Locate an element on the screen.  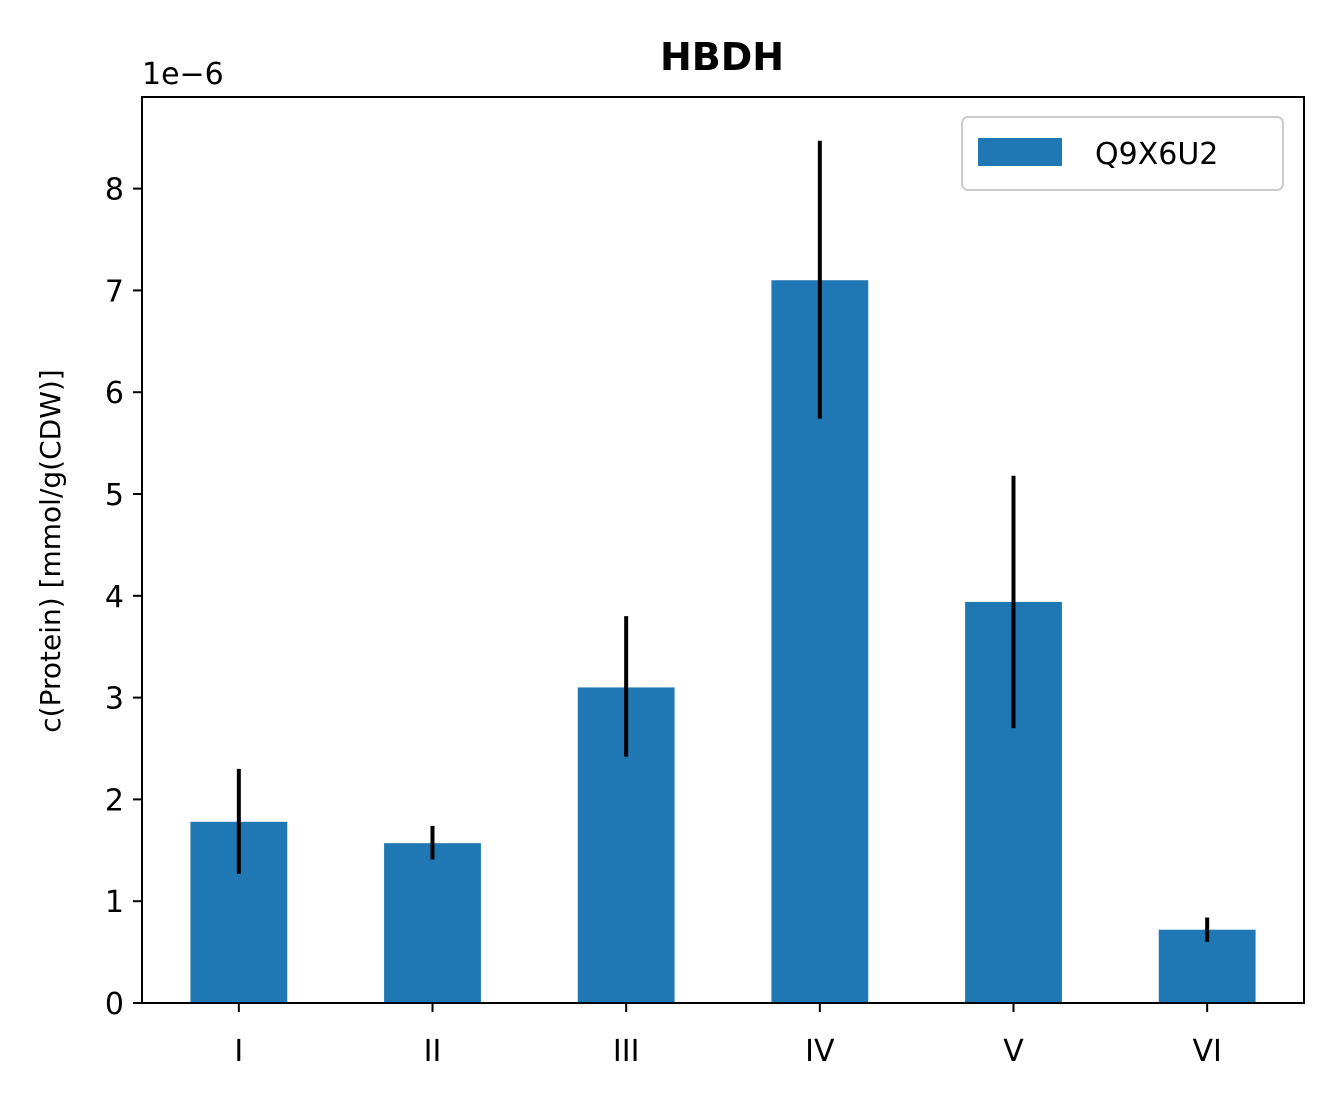
legend: Q9X6U2 is located at coordinates (1122, 153).